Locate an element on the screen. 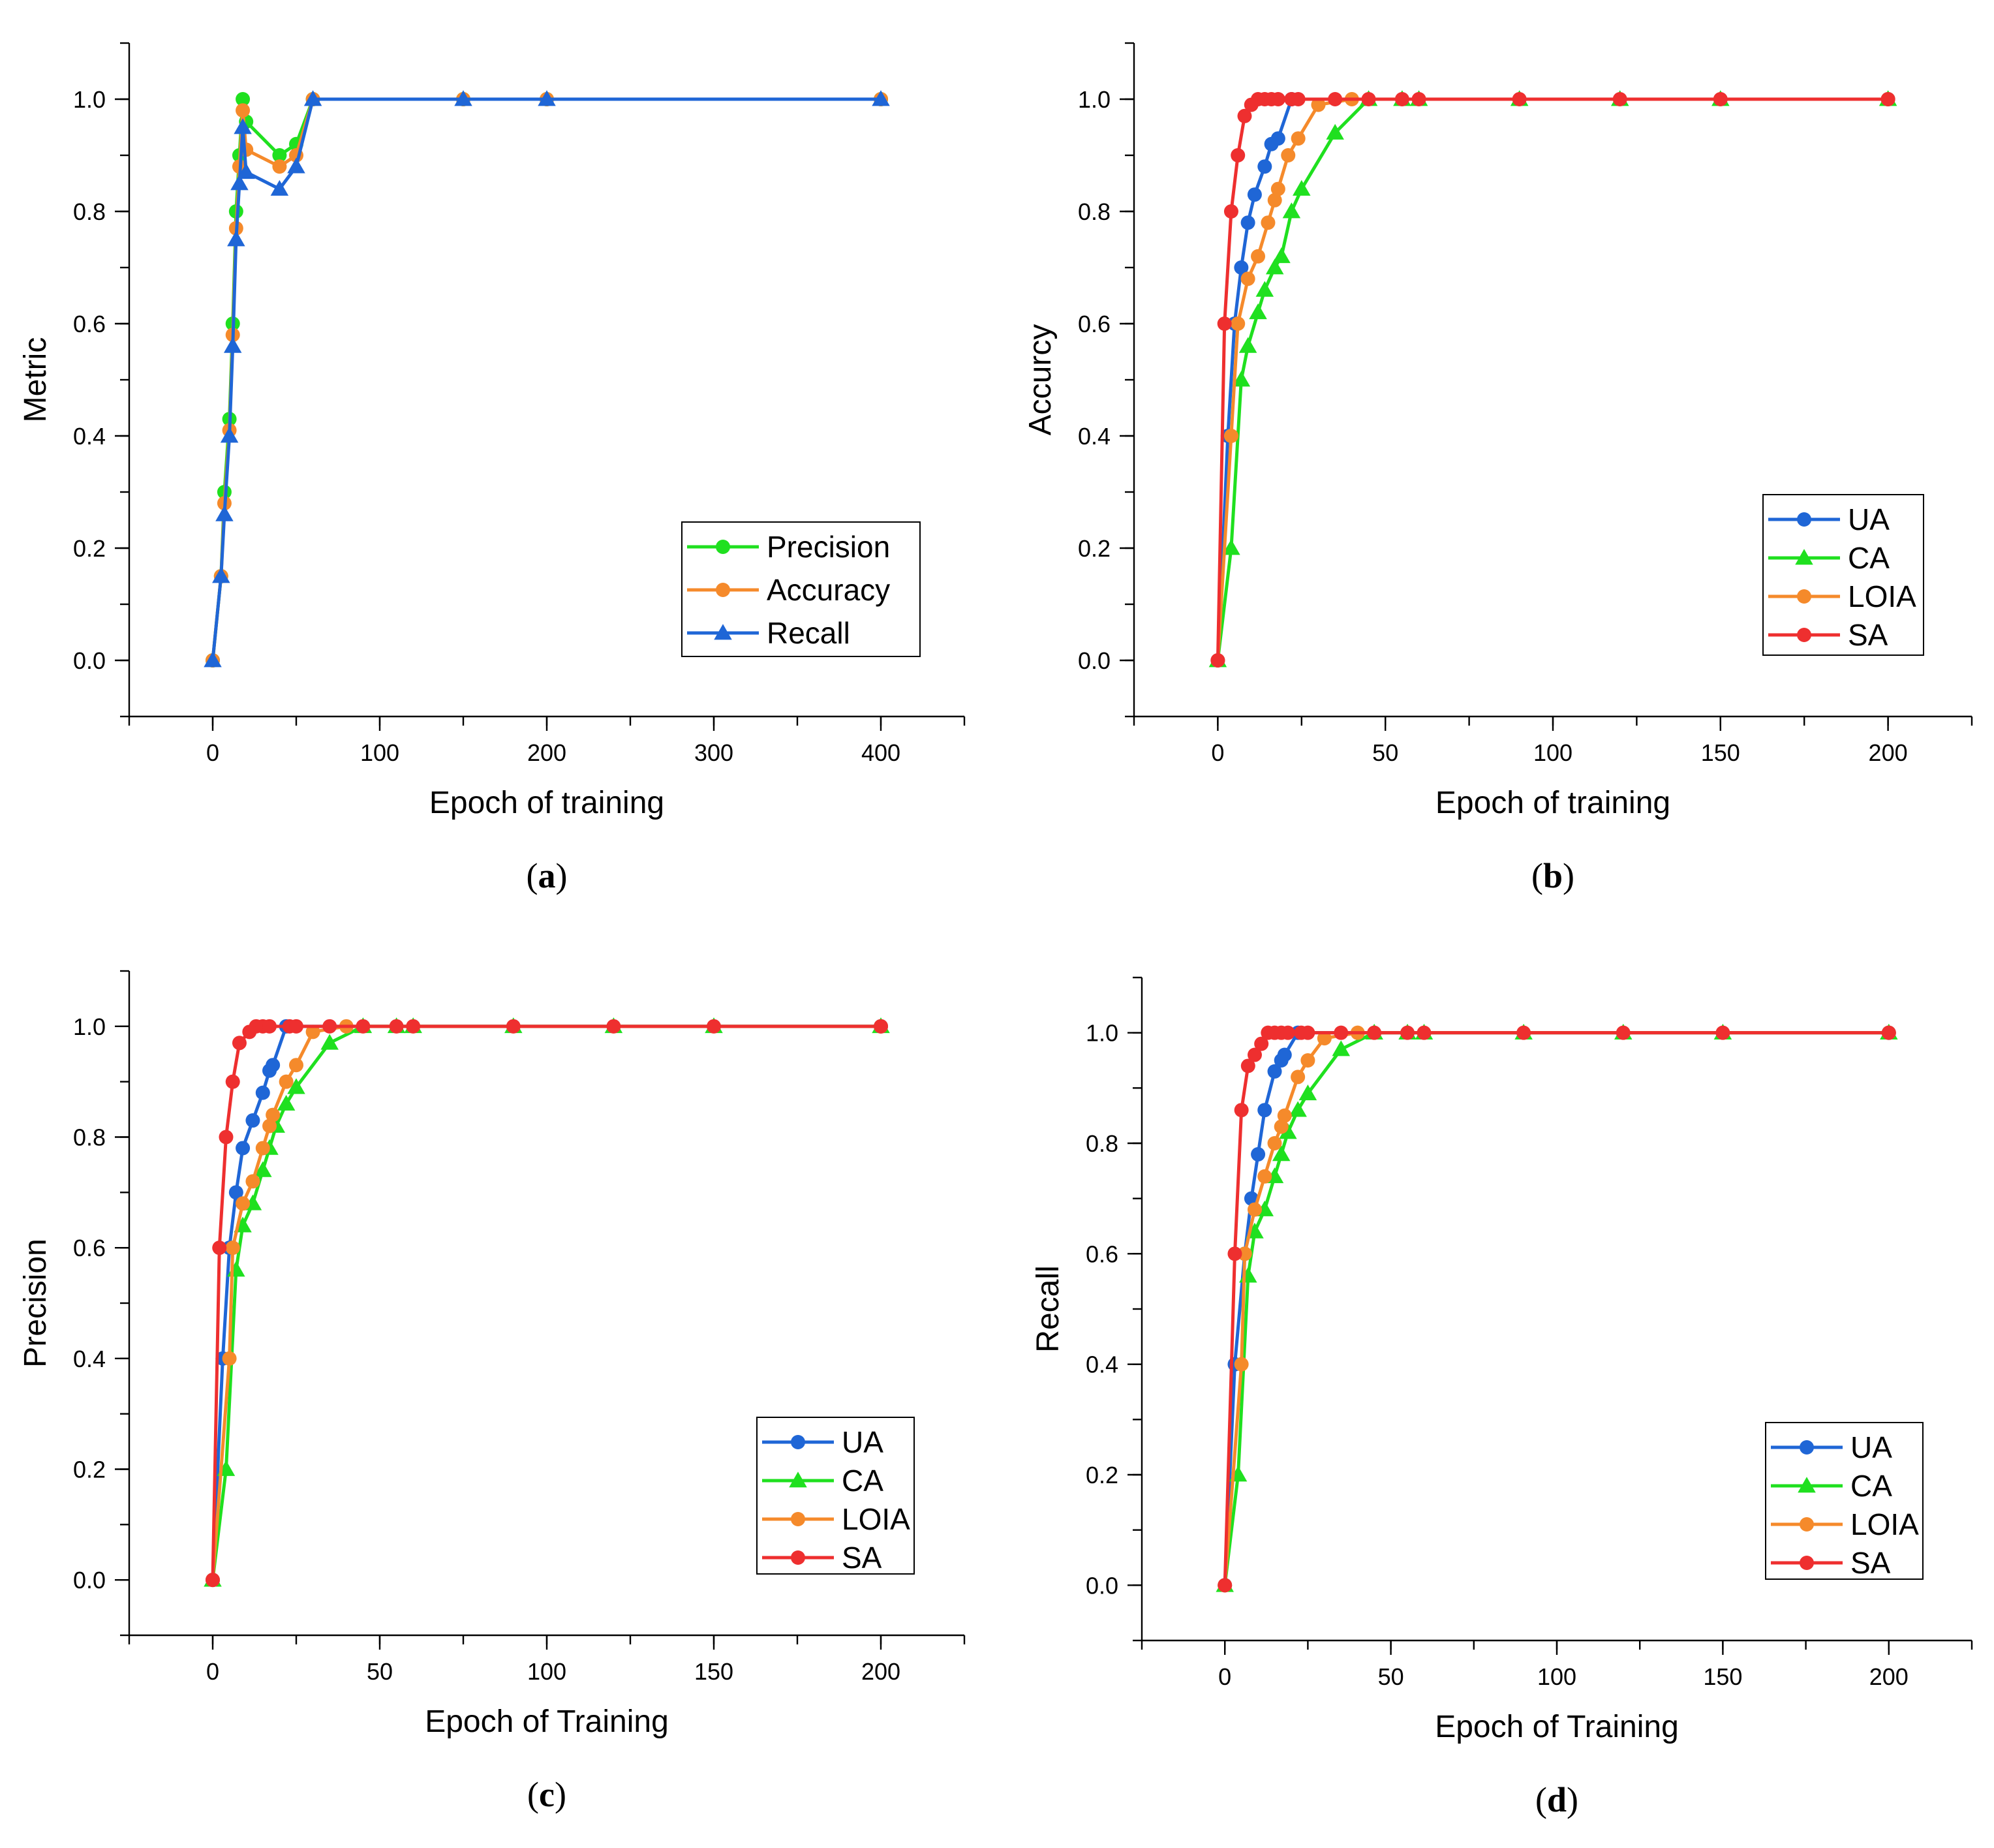 This screenshot has height=1848, width=1994. legend: Precision Accuracy Recall is located at coordinates (801, 589).